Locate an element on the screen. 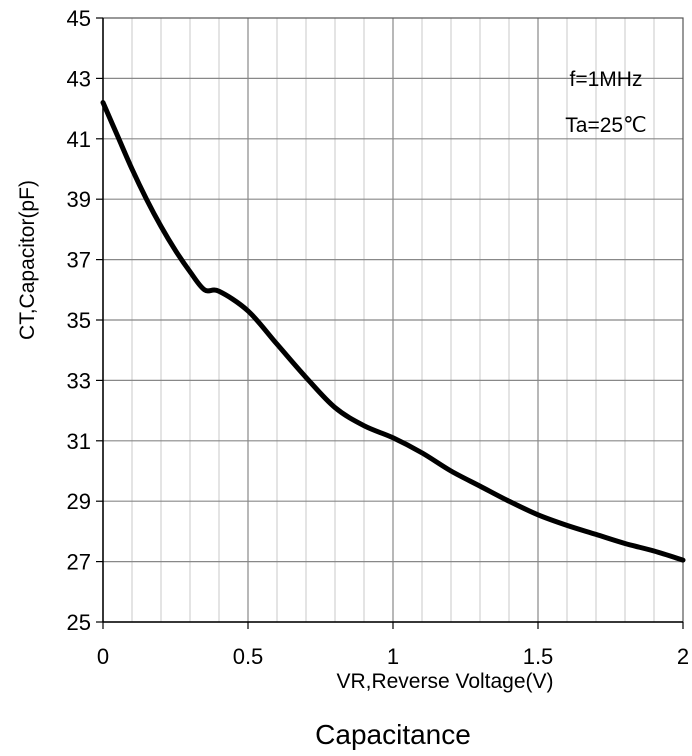 Image resolution: width=692 pixels, height=756 pixels. x-tick-label: 0.5 is located at coordinates (248, 656).